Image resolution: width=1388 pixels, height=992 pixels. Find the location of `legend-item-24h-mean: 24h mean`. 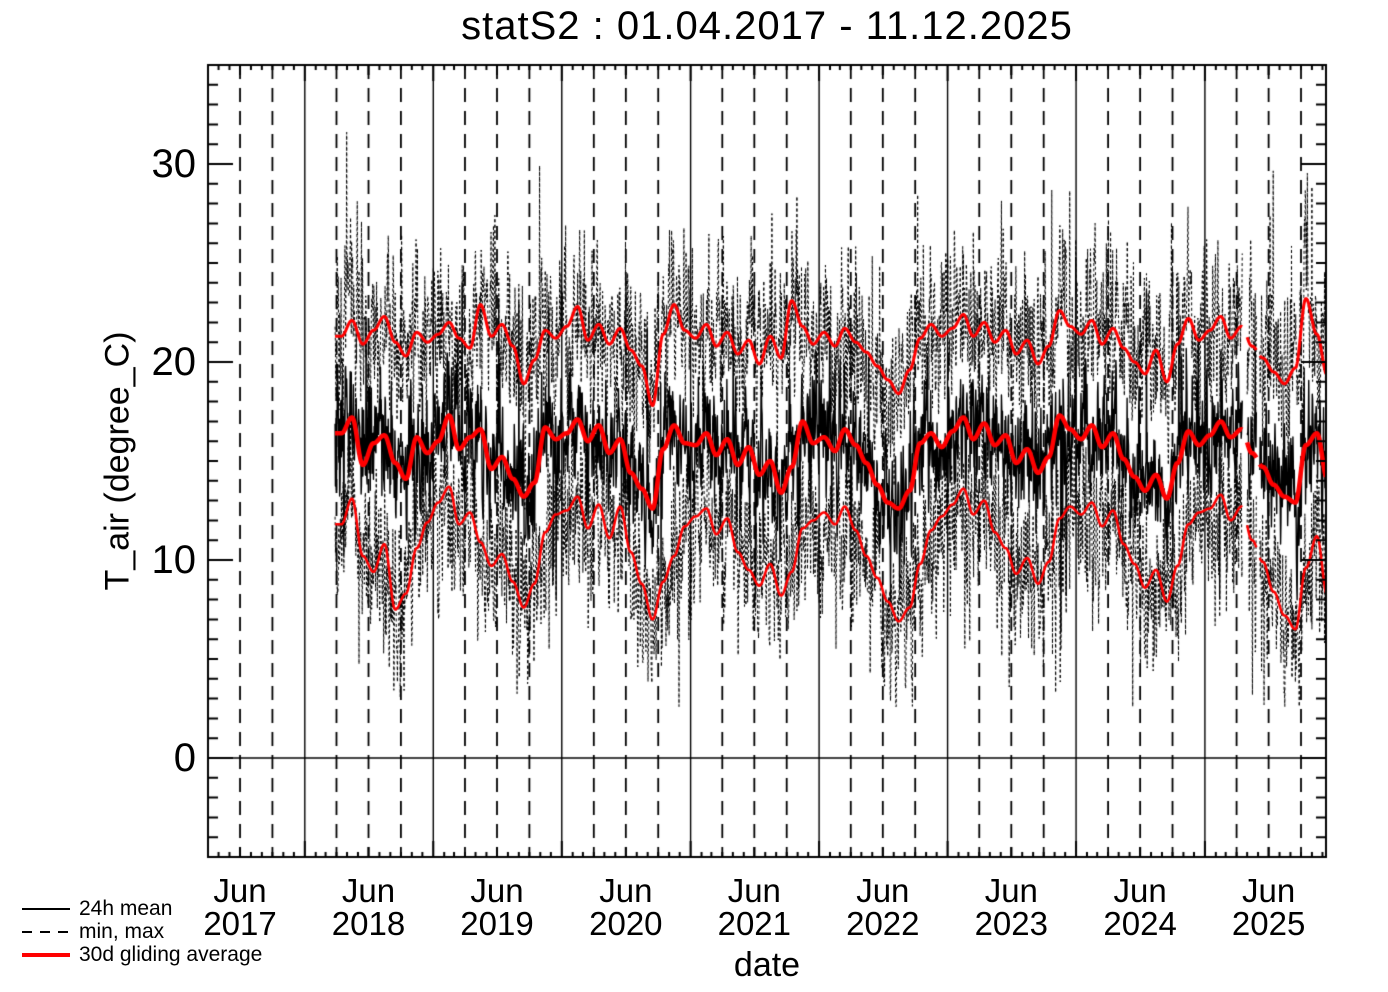

legend-item-24h-mean: 24h mean is located at coordinates (142, 908).